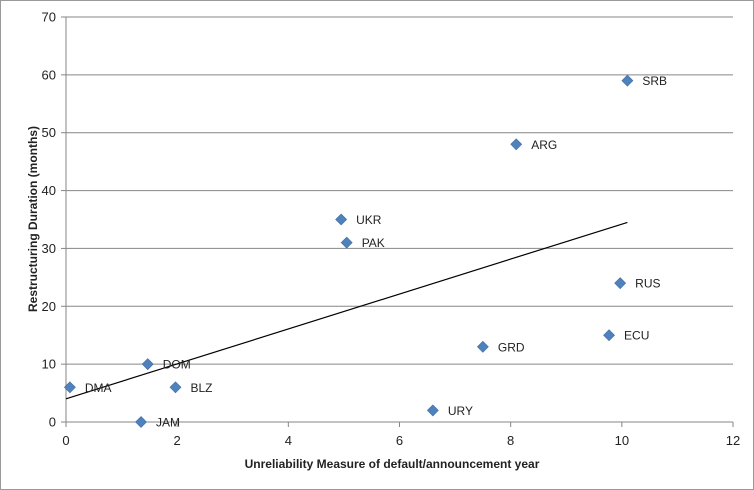 Image resolution: width=754 pixels, height=490 pixels. What do you see at coordinates (141, 422) in the screenshot?
I see `data-point-jam` at bounding box center [141, 422].